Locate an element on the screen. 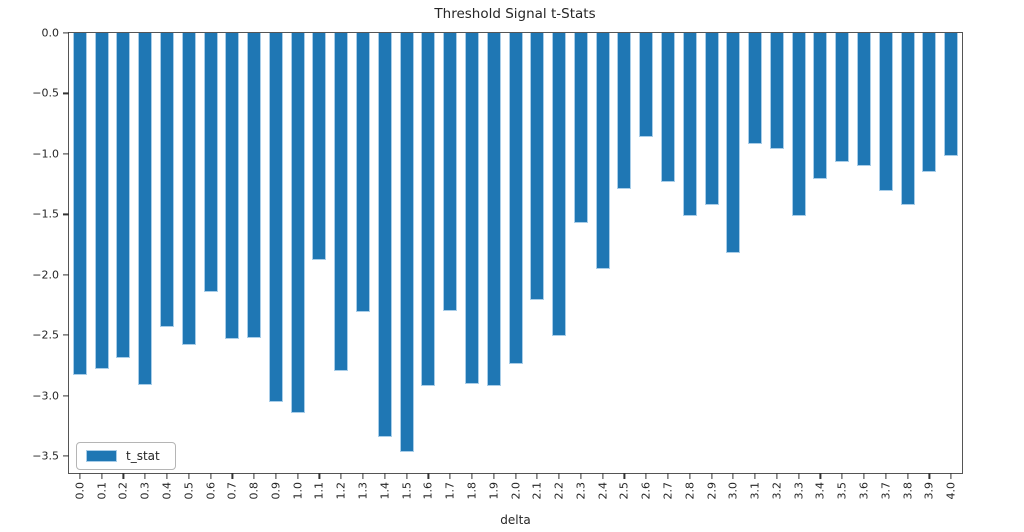 Image resolution: width=1024 pixels, height=532 pixels. x-tick-label: 1.9 is located at coordinates (494, 491).